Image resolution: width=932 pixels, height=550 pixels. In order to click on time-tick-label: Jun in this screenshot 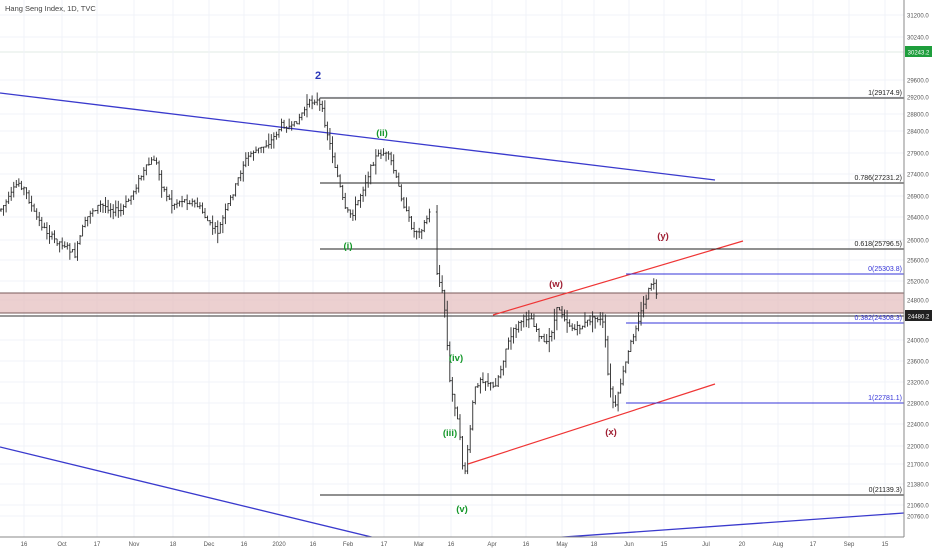, I will do `click(629, 545)`.